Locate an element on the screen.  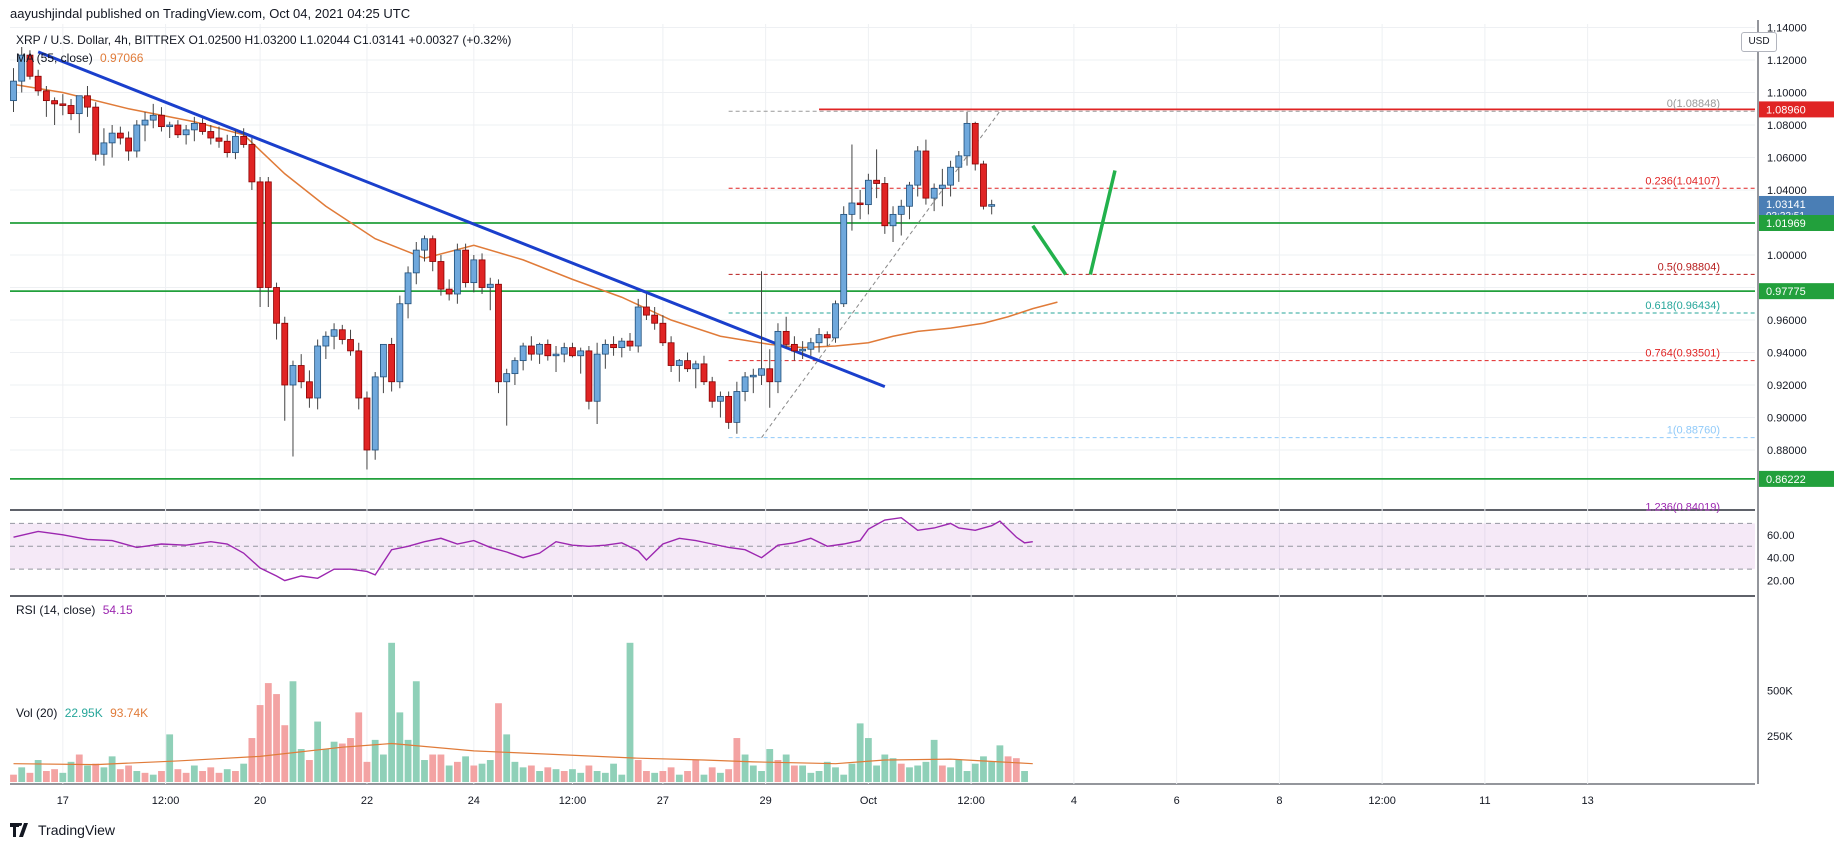
time-tick-label: 17 is located at coordinates (63, 801).